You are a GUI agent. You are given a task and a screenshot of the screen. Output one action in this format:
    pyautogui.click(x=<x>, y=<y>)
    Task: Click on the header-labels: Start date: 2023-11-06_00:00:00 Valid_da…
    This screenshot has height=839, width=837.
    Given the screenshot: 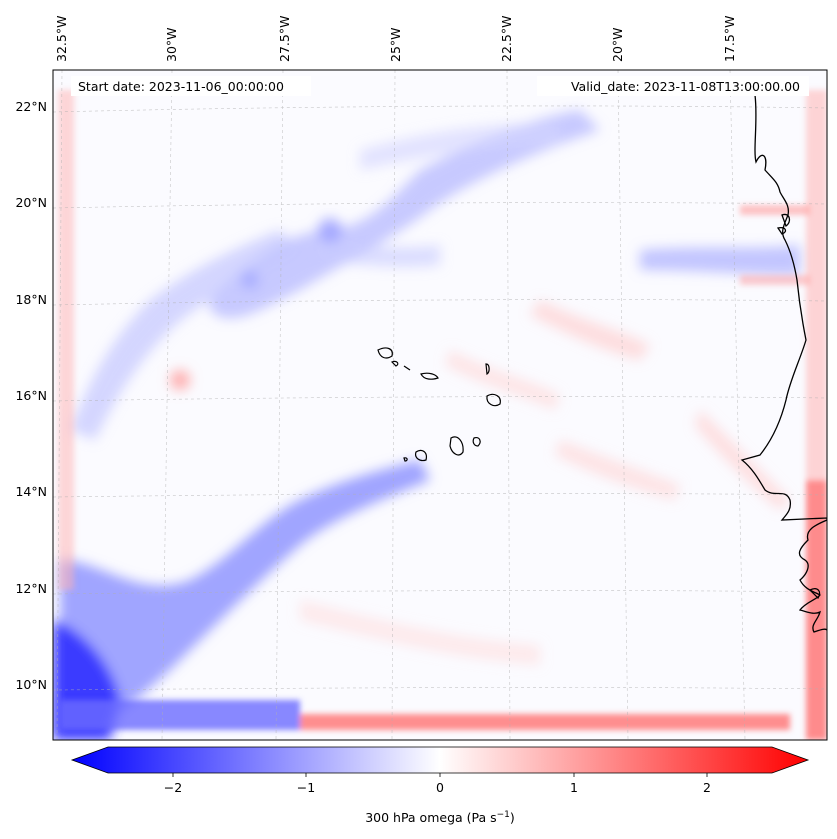 What is the action you would take?
    pyautogui.click(x=440, y=86)
    